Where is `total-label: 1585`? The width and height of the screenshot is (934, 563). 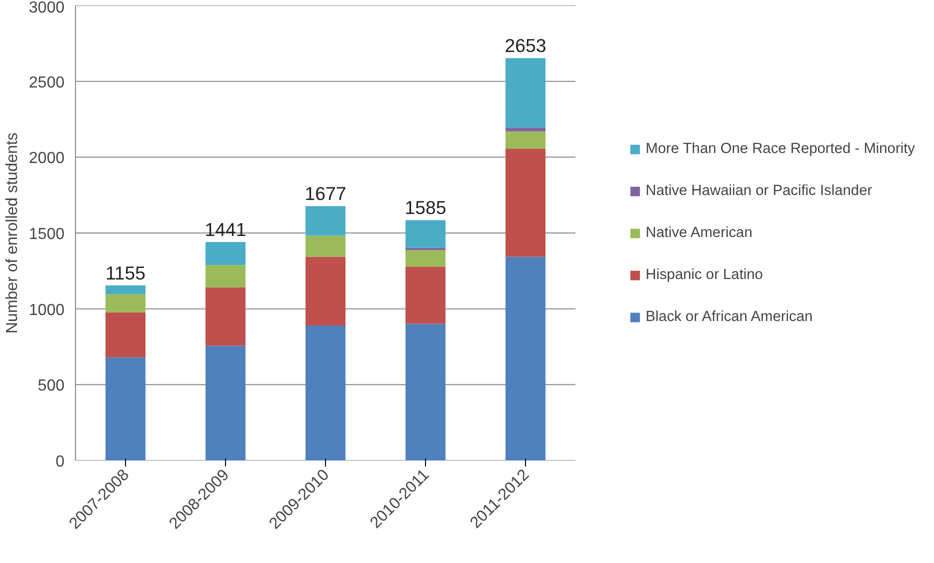 total-label: 1585 is located at coordinates (425, 207).